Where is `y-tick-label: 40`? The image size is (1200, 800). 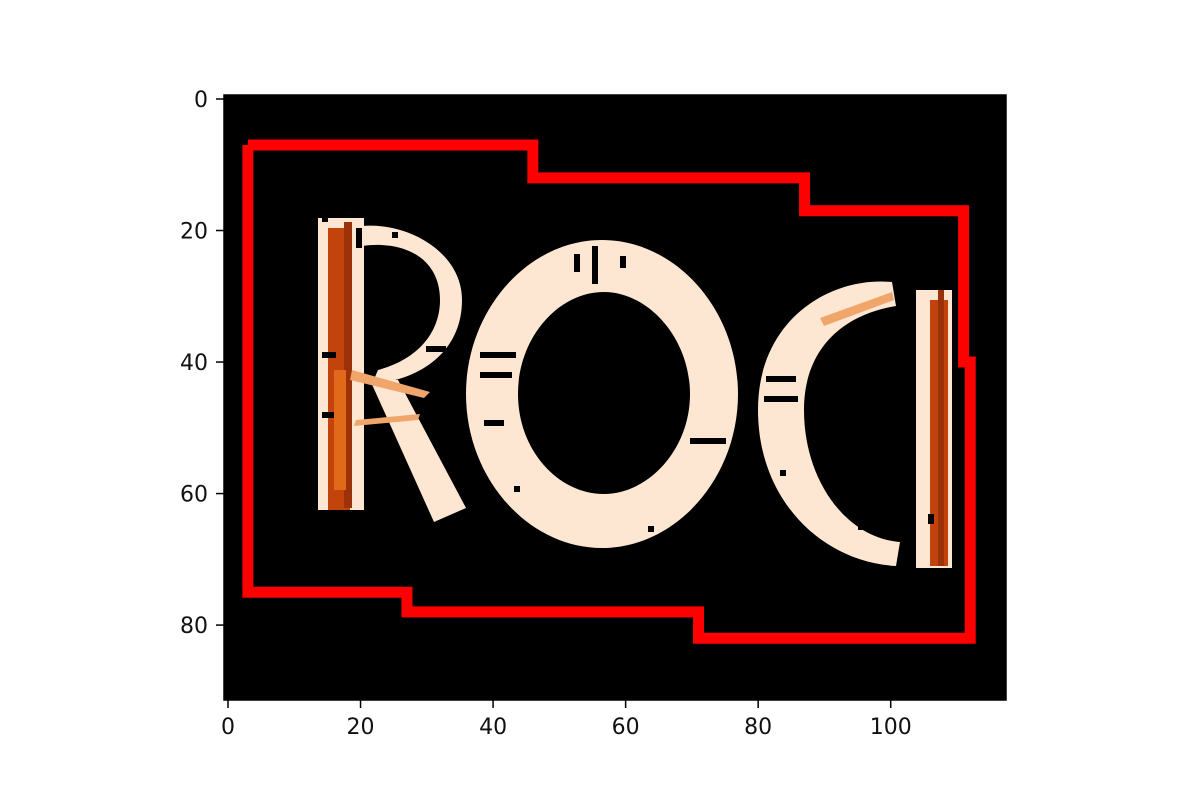 y-tick-label: 40 is located at coordinates (194, 363).